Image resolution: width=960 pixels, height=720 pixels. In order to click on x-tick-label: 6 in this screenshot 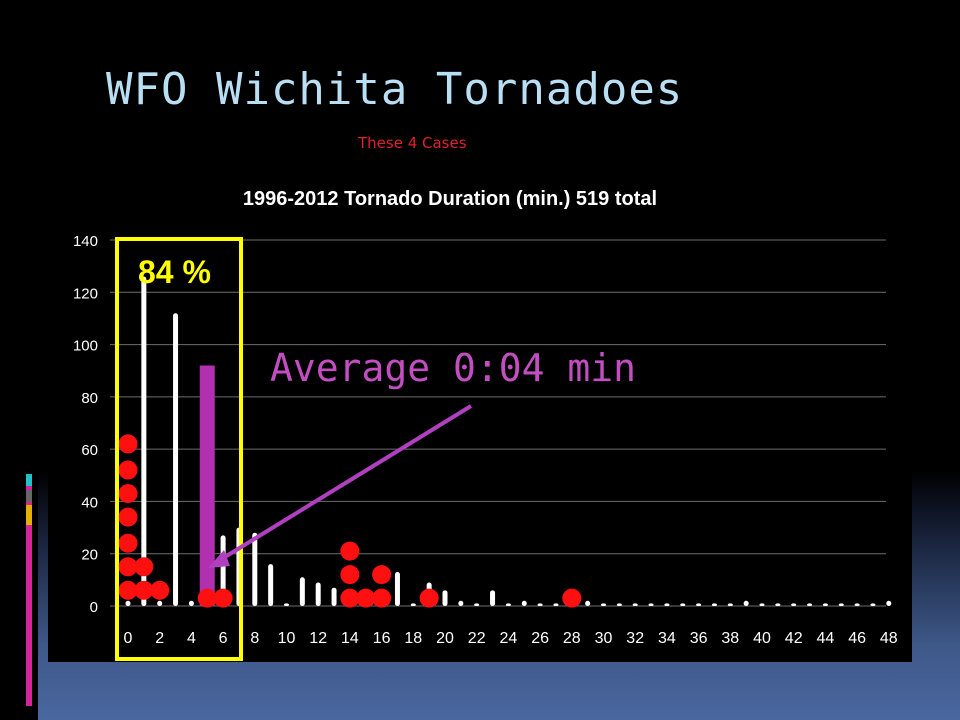, I will do `click(223, 638)`.